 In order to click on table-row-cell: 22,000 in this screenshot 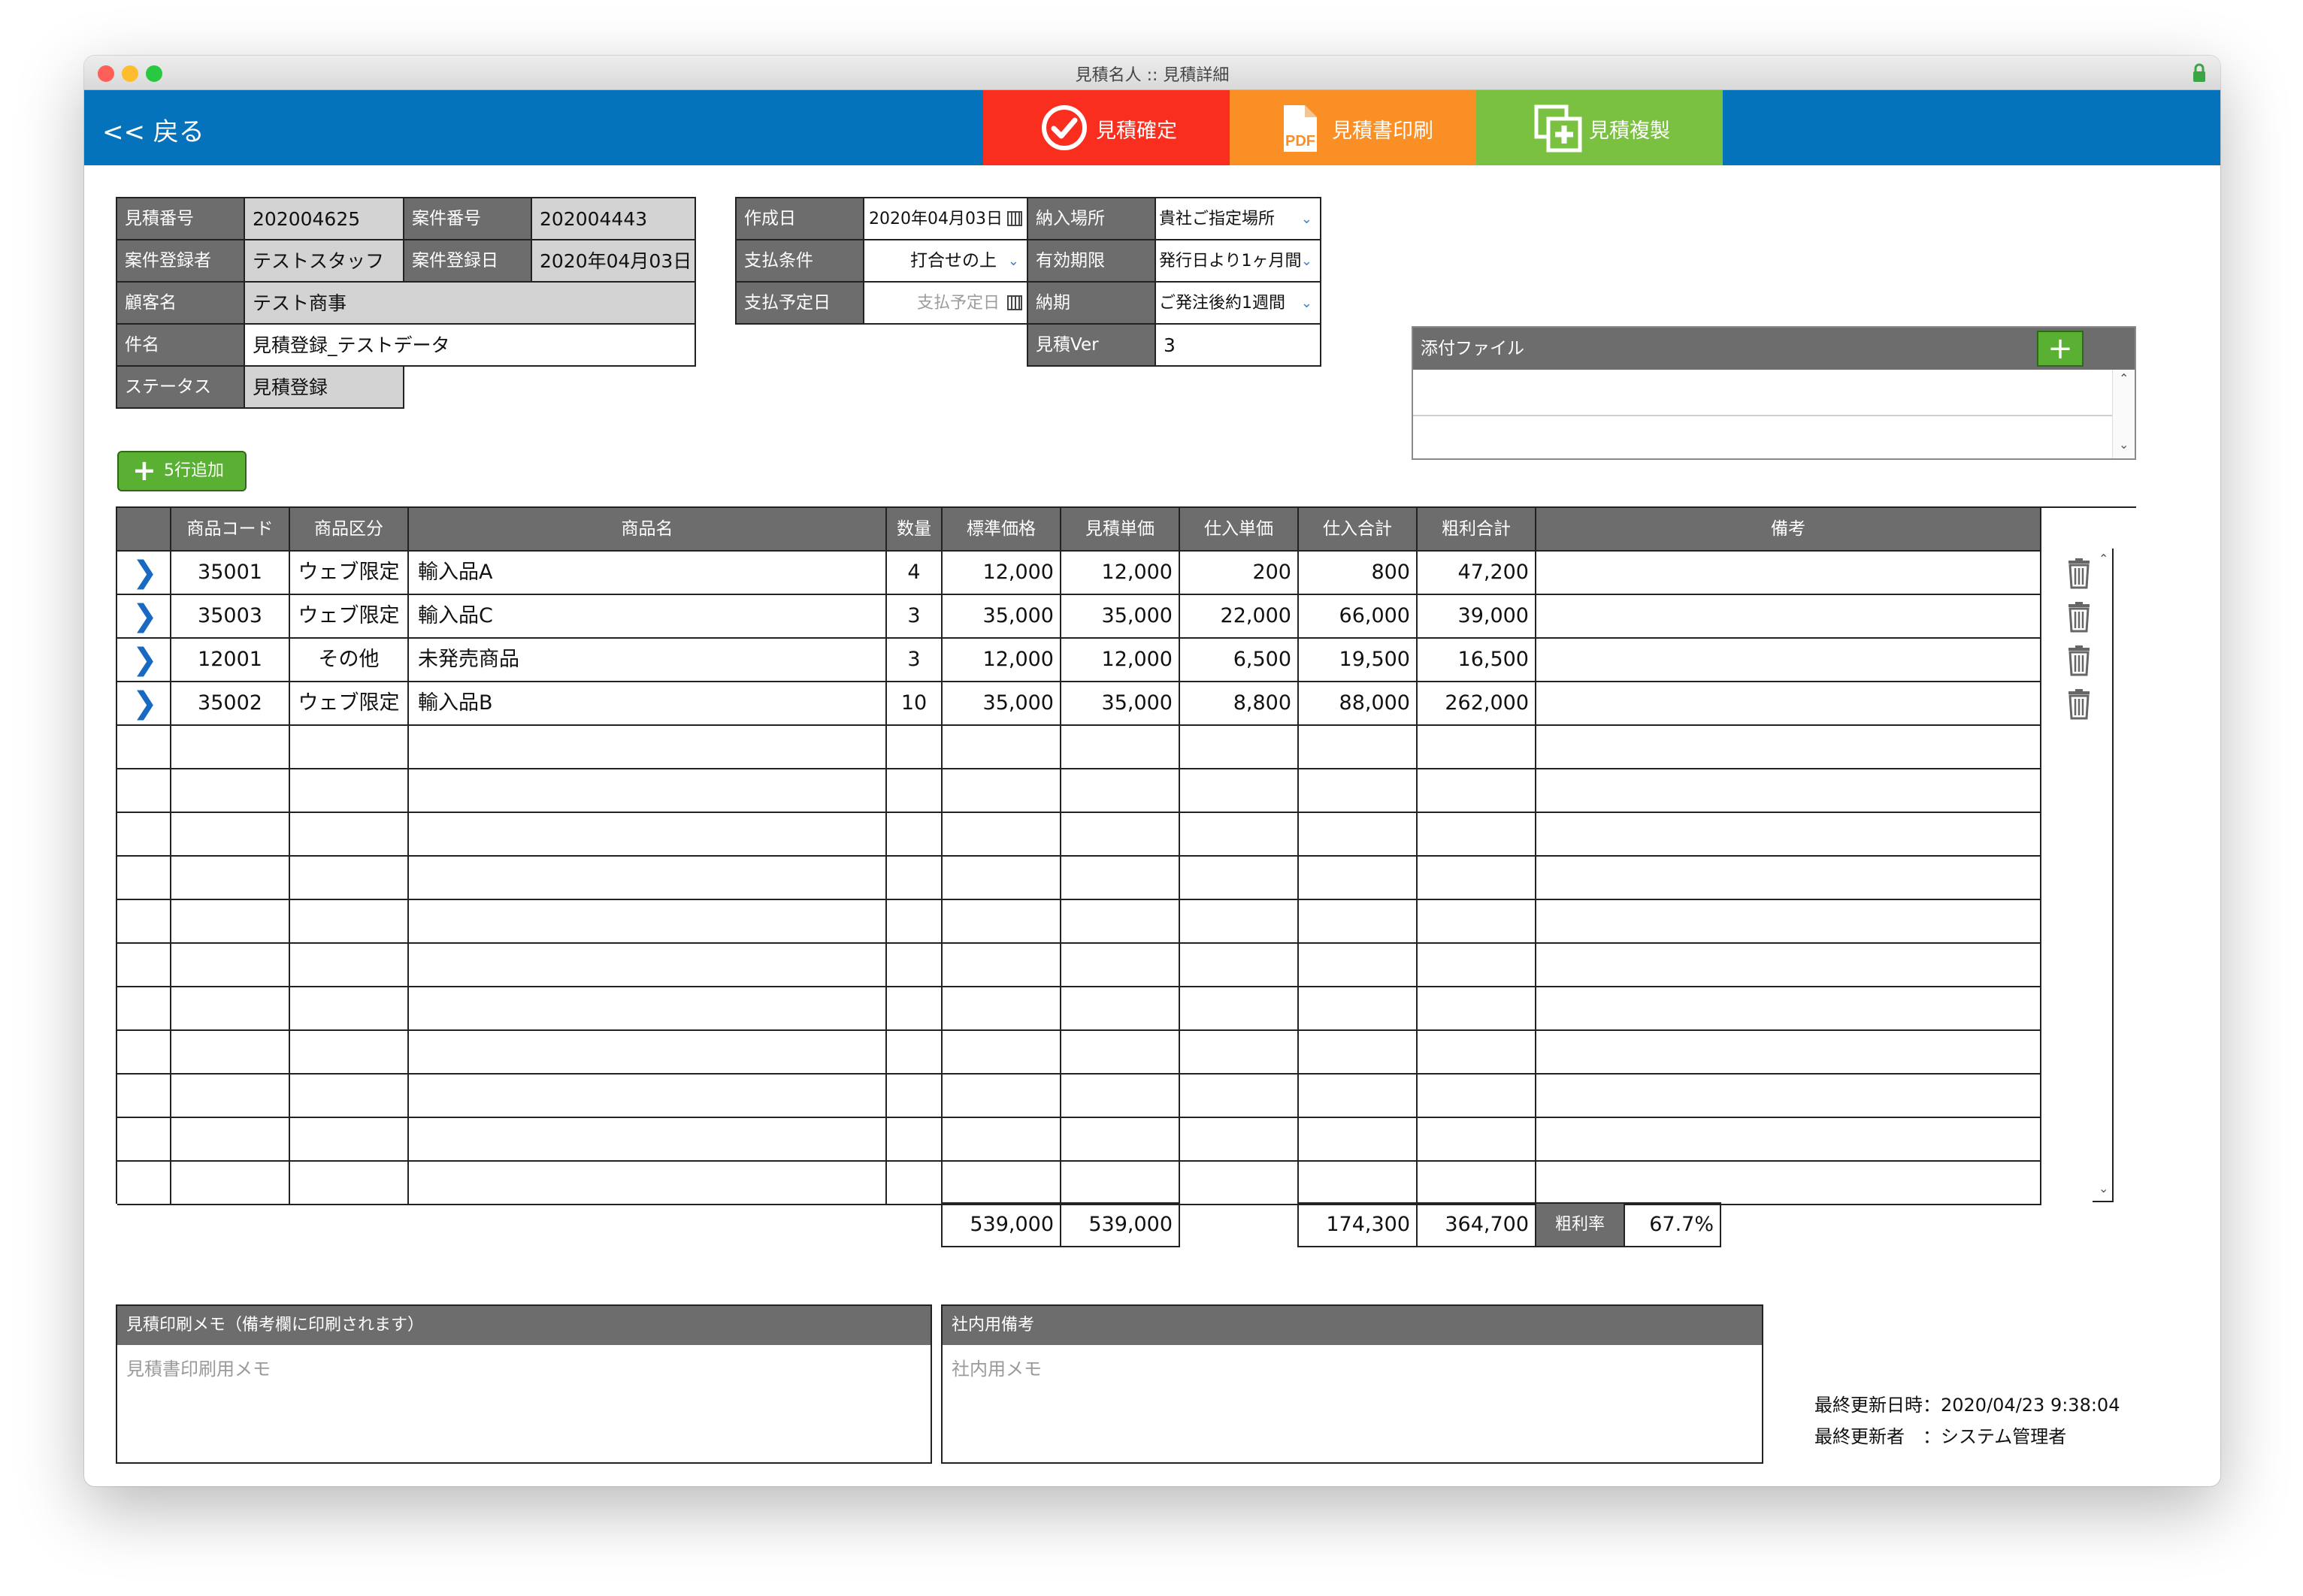, I will do `click(1239, 617)`.